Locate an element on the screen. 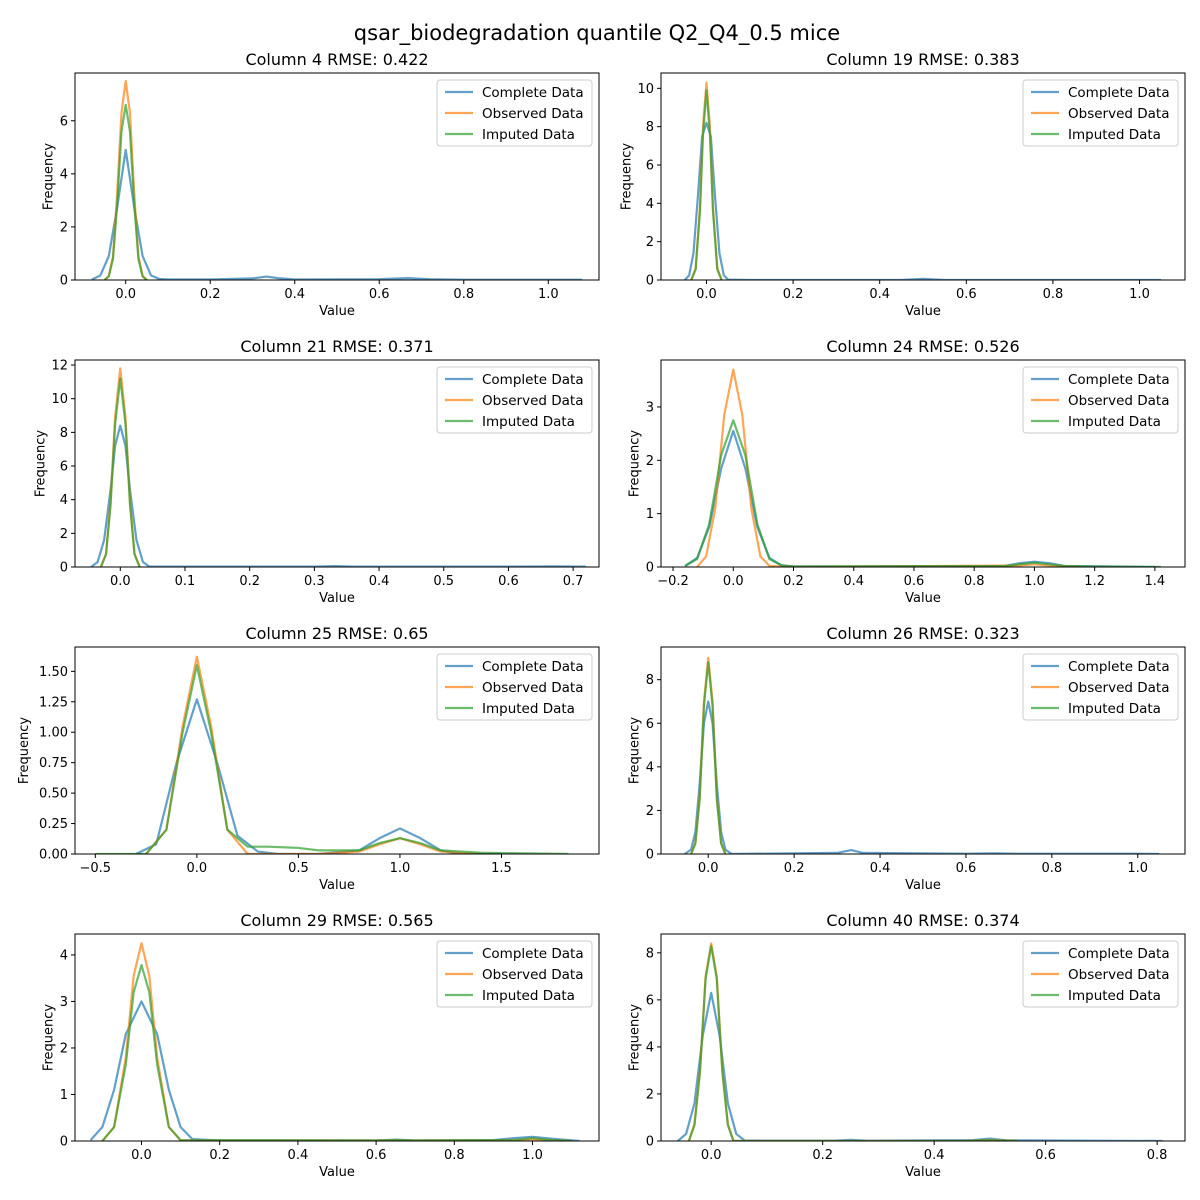 The image size is (1200, 1200). y-tick-label: 12 is located at coordinates (59, 366).